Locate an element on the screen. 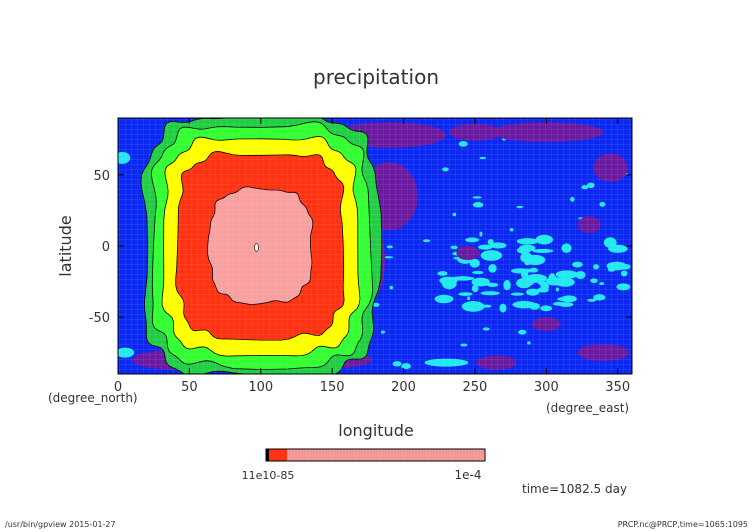 This screenshot has height=532, width=752. x-tick-label: 150 is located at coordinates (332, 387).